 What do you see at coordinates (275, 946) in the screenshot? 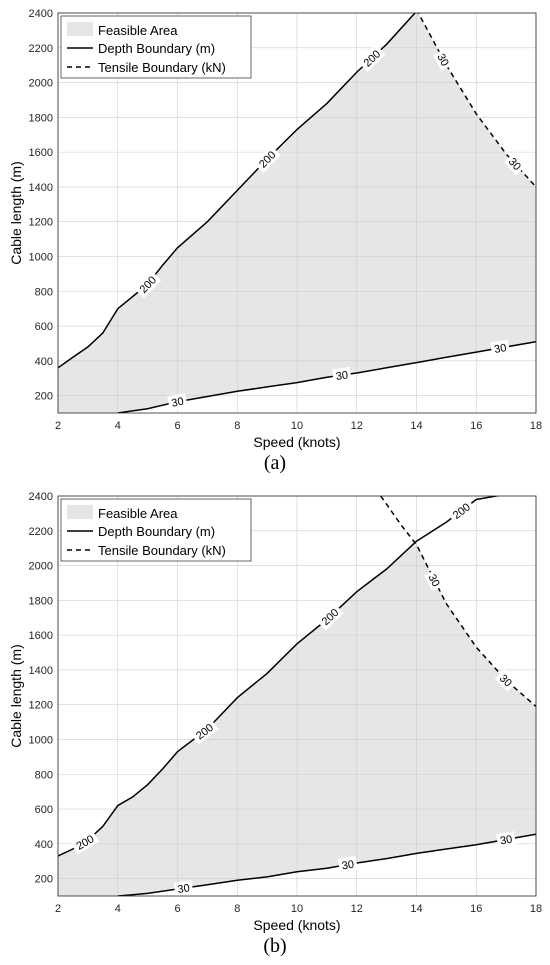
I see `caption-b: (b)` at bounding box center [275, 946].